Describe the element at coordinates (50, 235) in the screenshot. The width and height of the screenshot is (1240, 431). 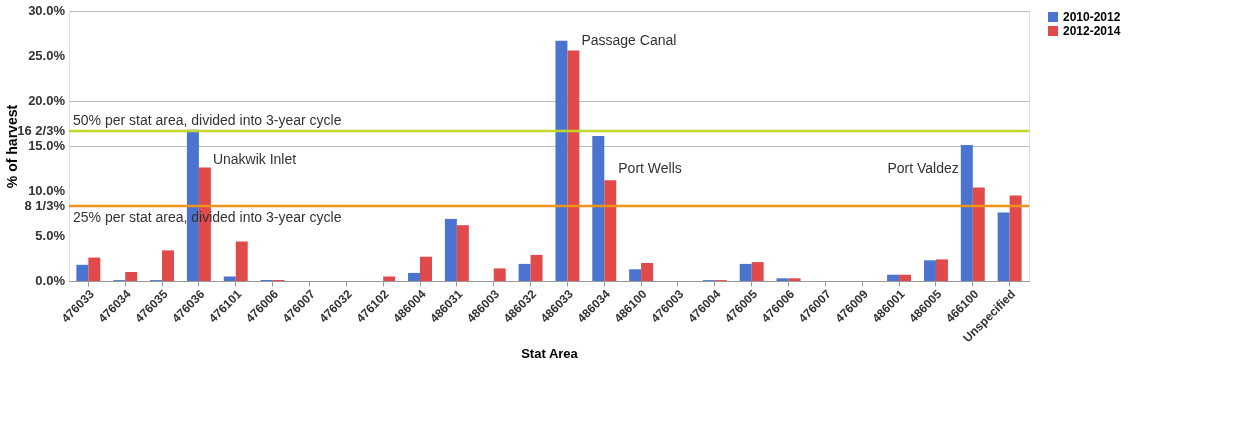
I see `y-tick-label: 5.0%` at that location.